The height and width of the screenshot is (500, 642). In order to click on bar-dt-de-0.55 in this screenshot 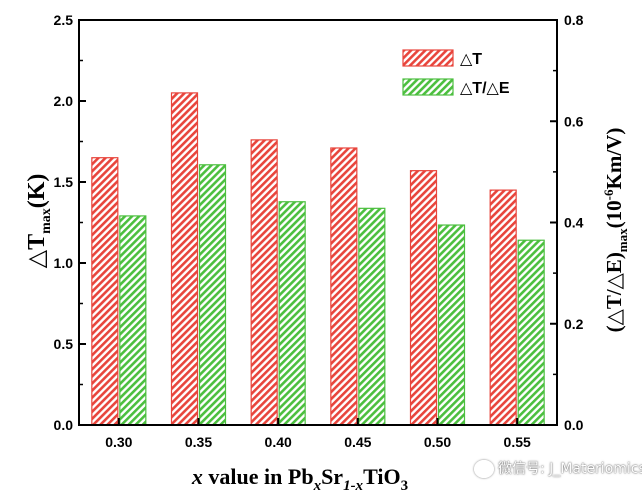, I will do `click(531, 332)`.